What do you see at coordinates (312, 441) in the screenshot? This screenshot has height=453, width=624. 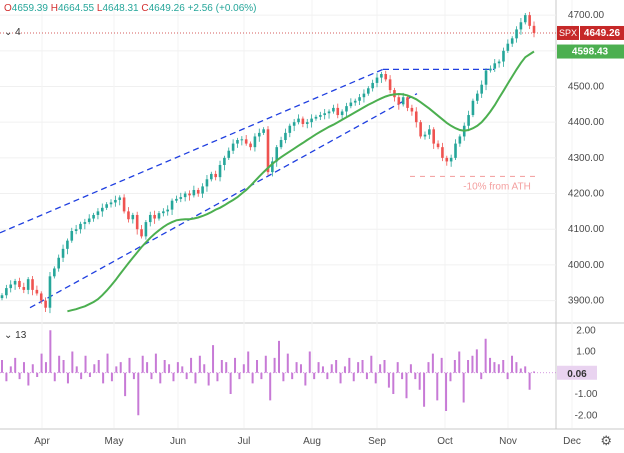 I see `x-tick-label: Aug` at bounding box center [312, 441].